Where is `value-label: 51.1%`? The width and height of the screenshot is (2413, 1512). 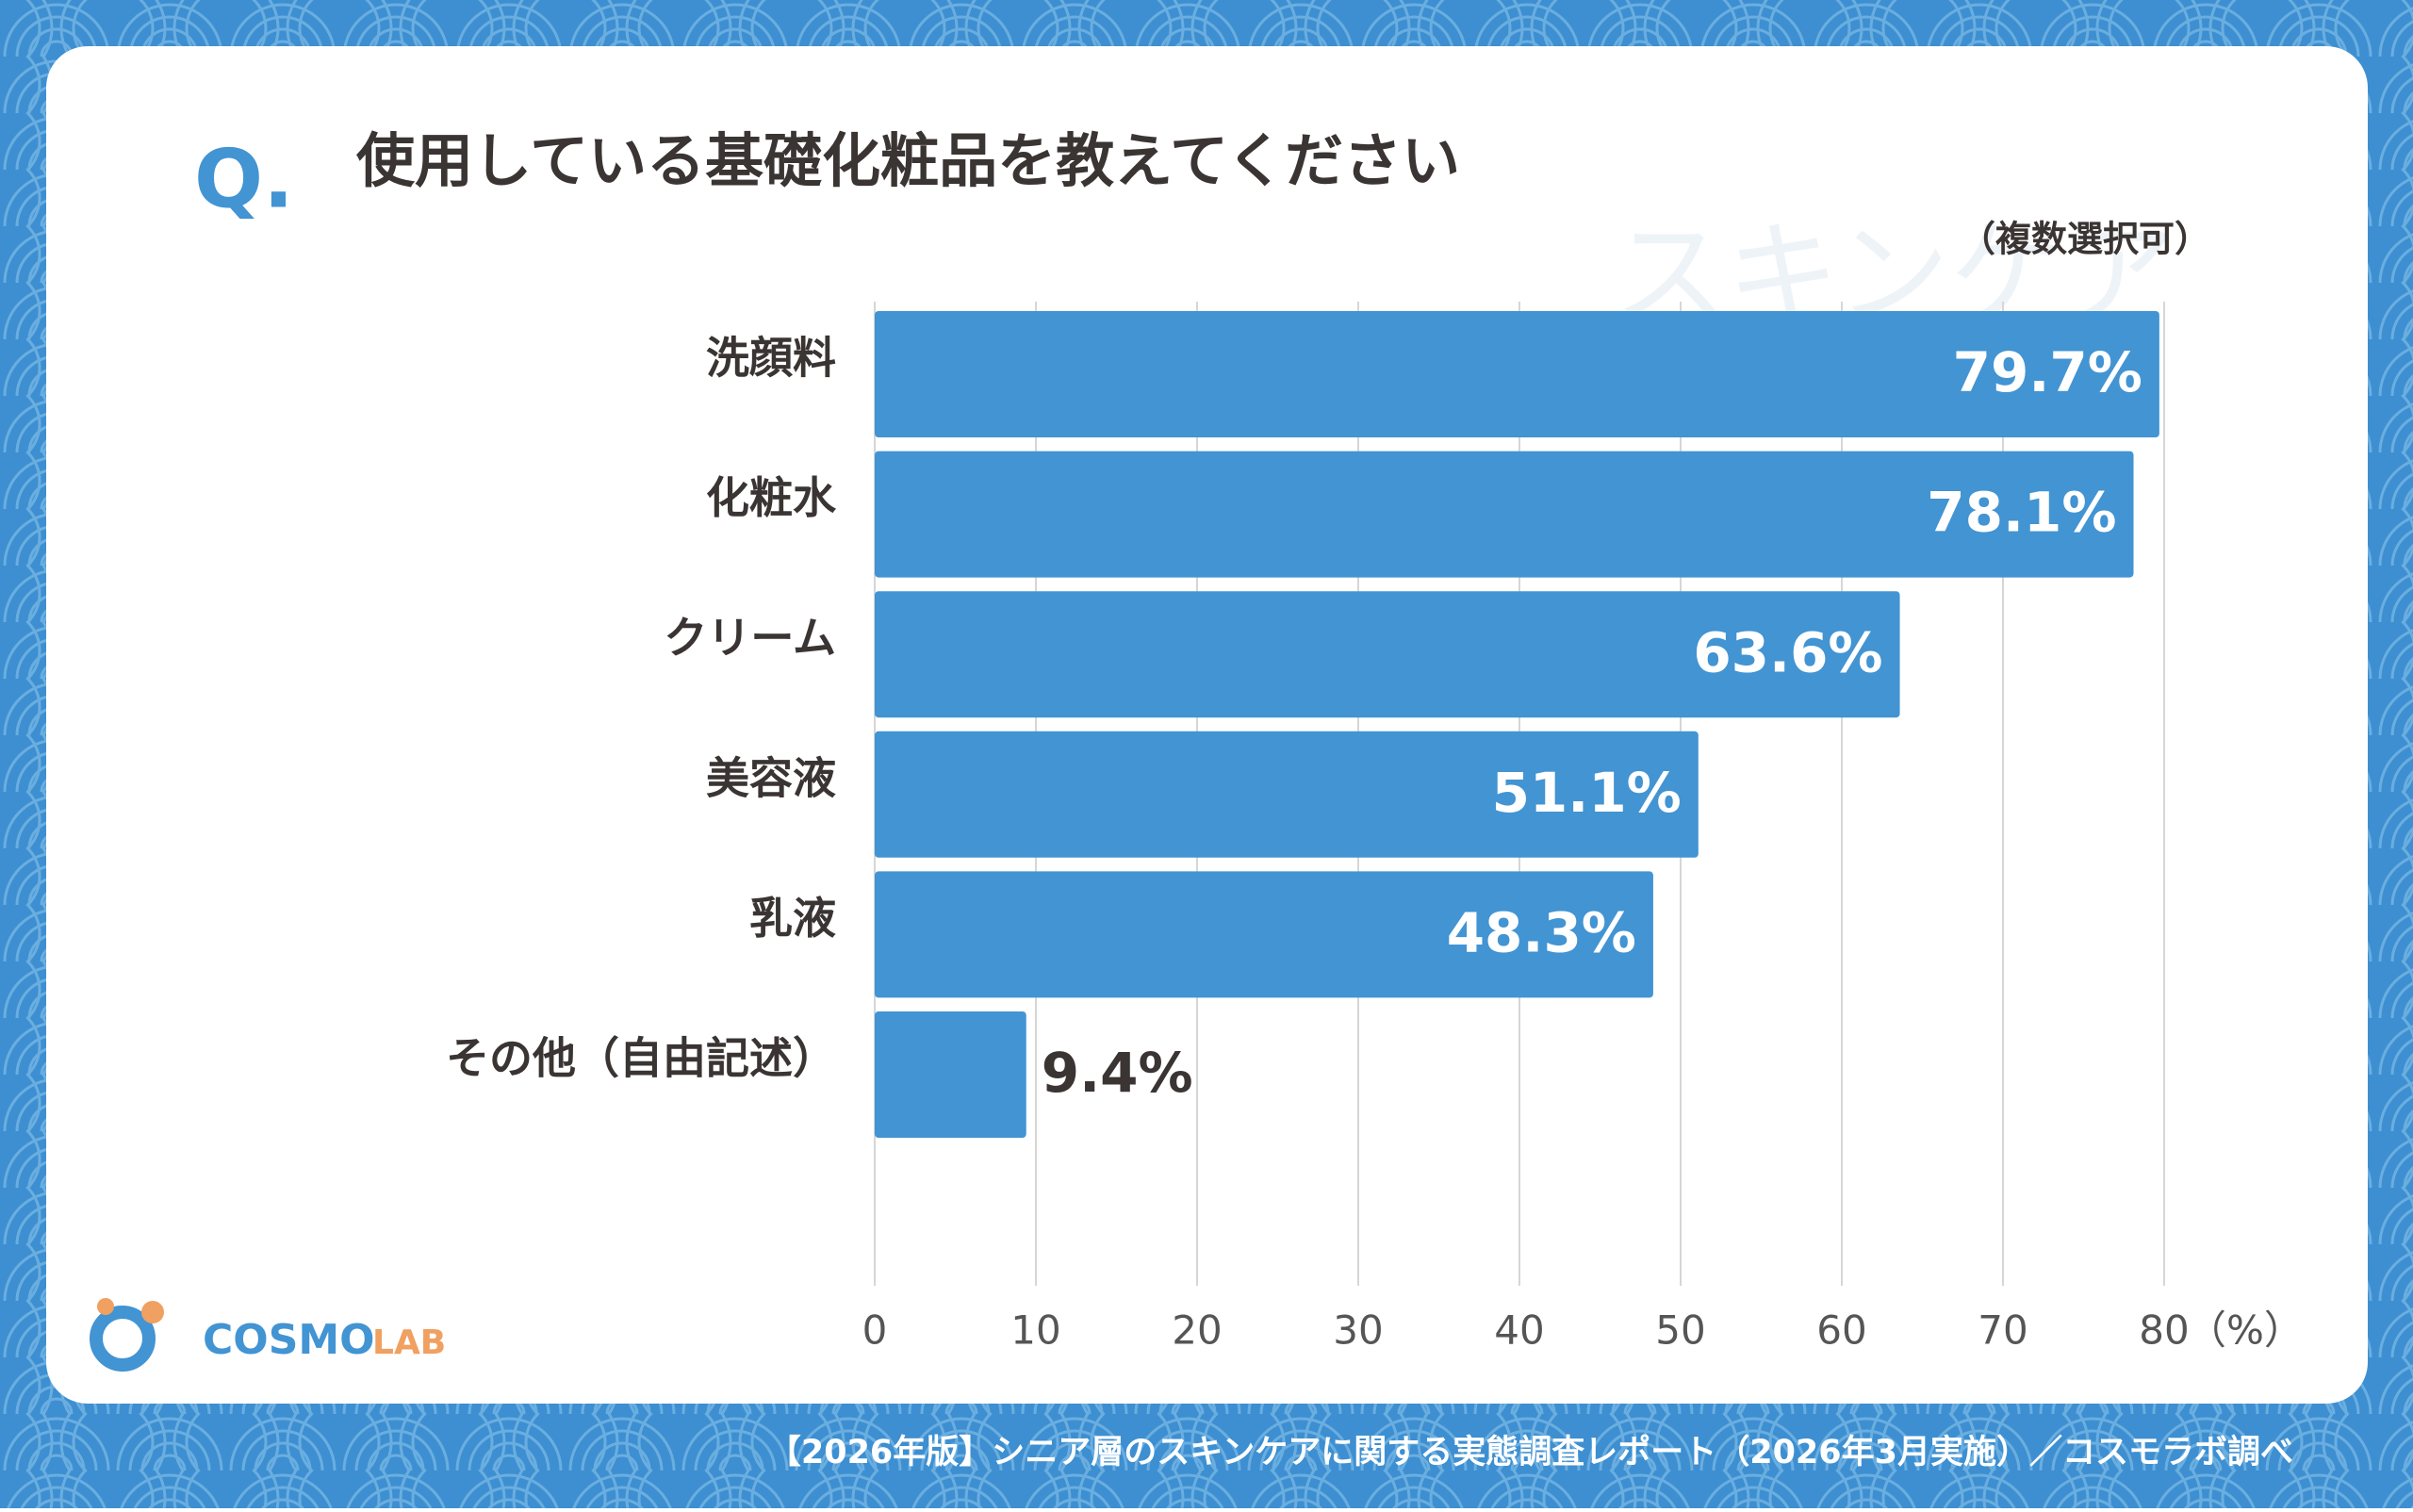
value-label: 51.1% is located at coordinates (1587, 793).